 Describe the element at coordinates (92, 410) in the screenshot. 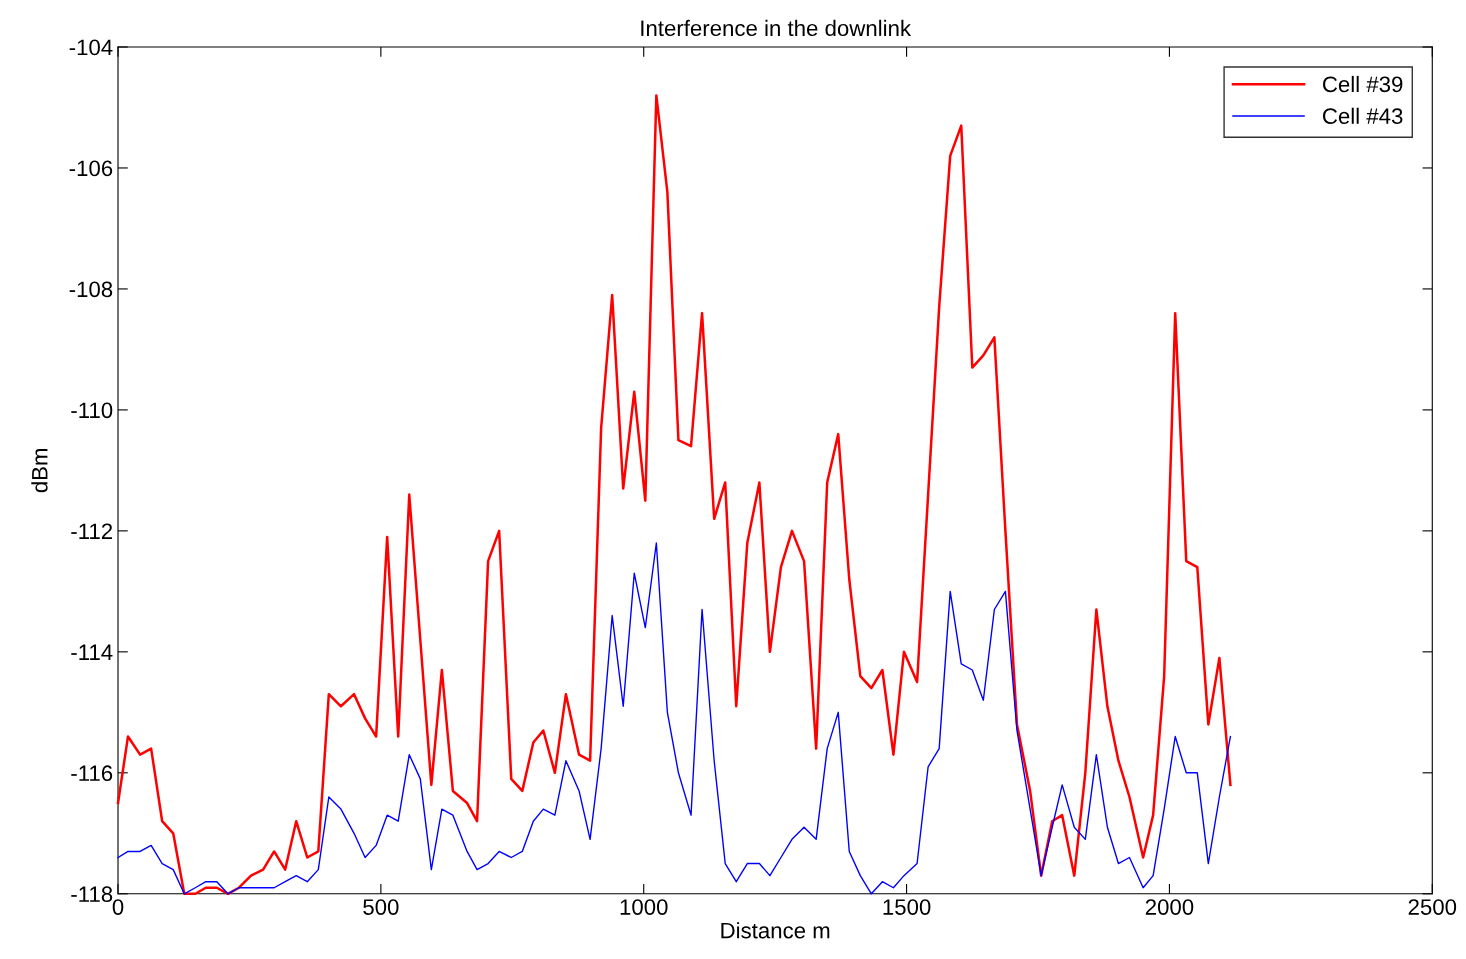

I see `y-tick-label: -110` at that location.